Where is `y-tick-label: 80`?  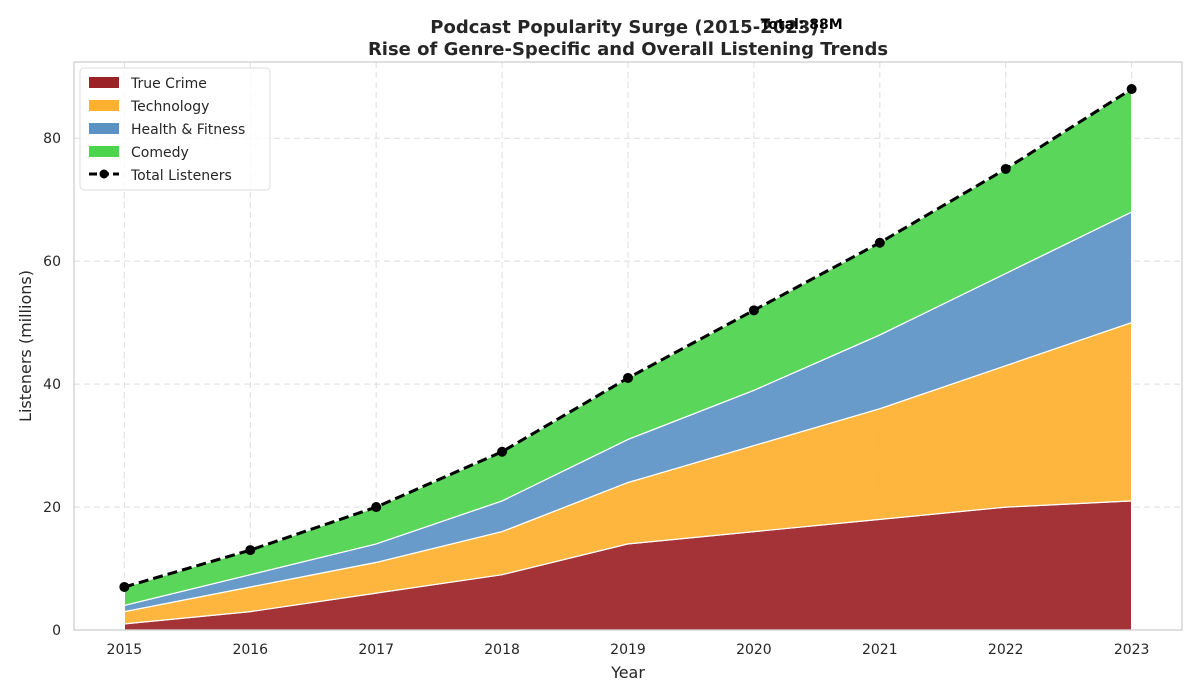 y-tick-label: 80 is located at coordinates (52, 139).